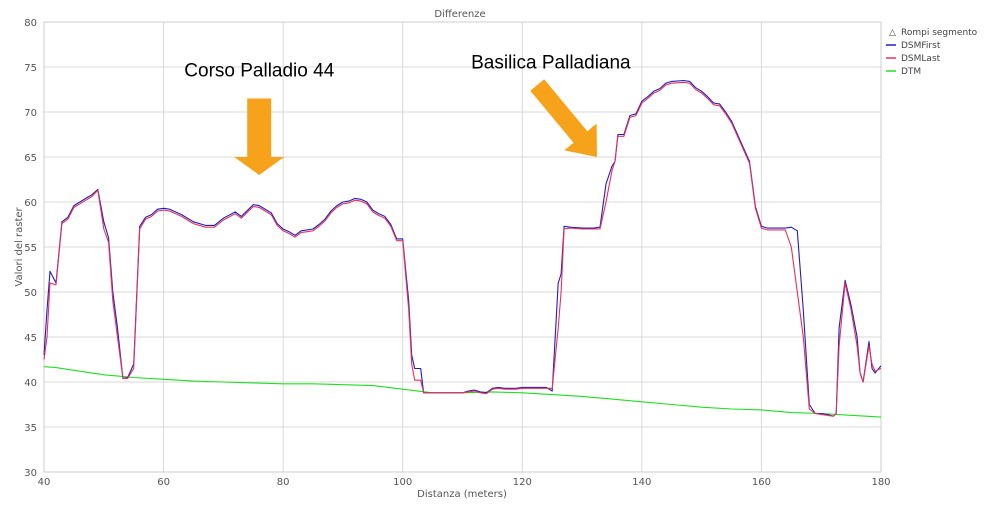  I want to click on y-tick-label: 55, so click(30, 248).